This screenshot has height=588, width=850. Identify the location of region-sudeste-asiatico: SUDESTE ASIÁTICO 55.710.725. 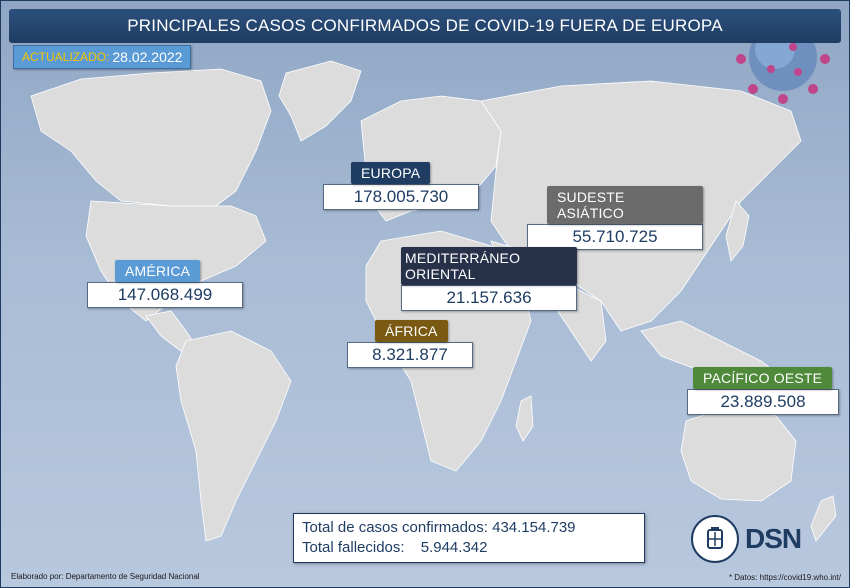
(615, 218).